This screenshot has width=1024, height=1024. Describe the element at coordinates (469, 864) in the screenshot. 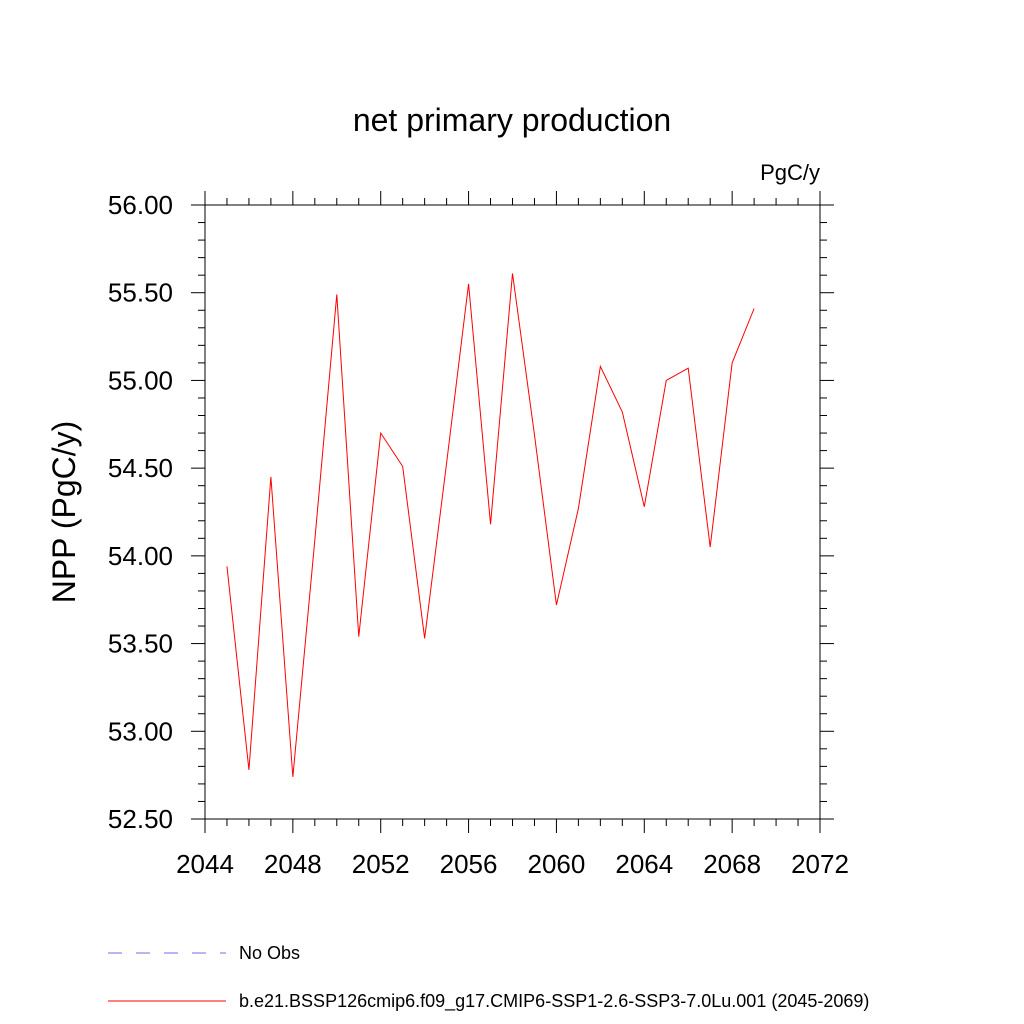

I see `x-tick-label: 2056` at that location.